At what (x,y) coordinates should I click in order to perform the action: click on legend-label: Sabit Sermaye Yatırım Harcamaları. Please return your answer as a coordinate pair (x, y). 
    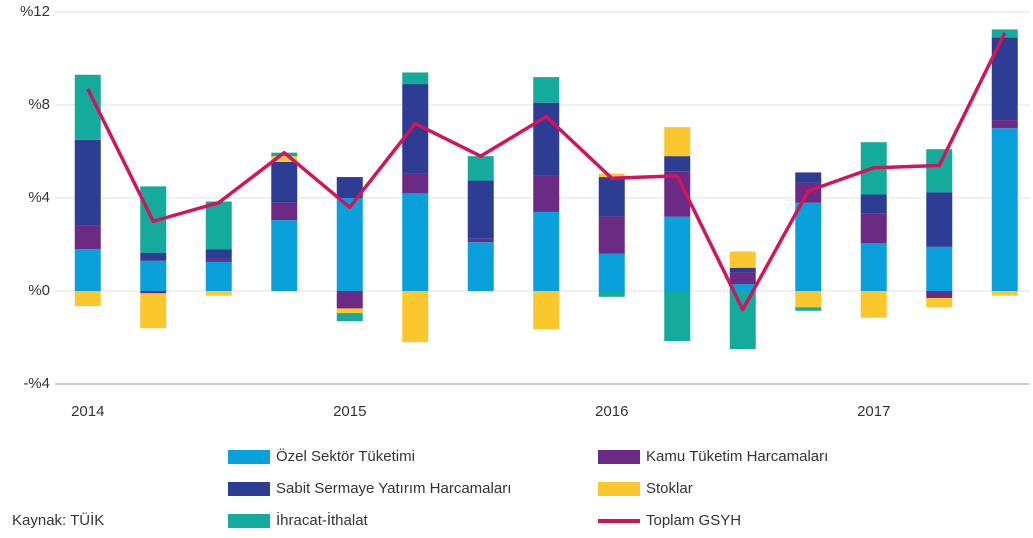
    Looking at the image, I should click on (393, 488).